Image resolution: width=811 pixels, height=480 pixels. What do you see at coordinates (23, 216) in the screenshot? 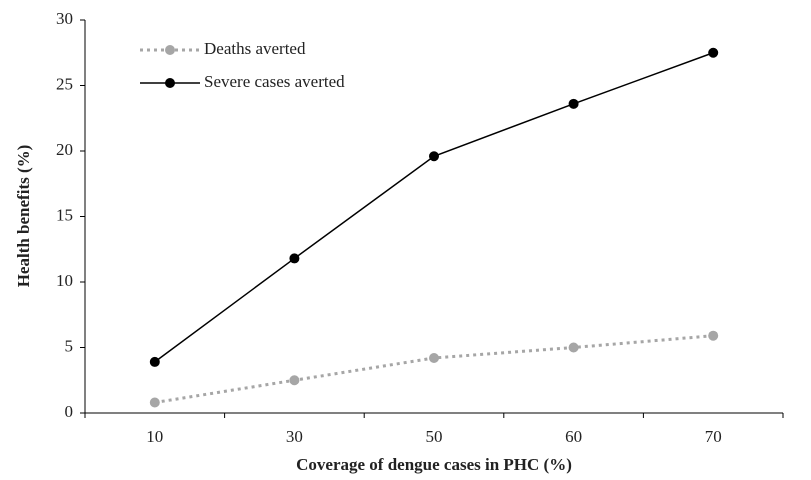
I see `y-axis-label: Health benefits (%)` at bounding box center [23, 216].